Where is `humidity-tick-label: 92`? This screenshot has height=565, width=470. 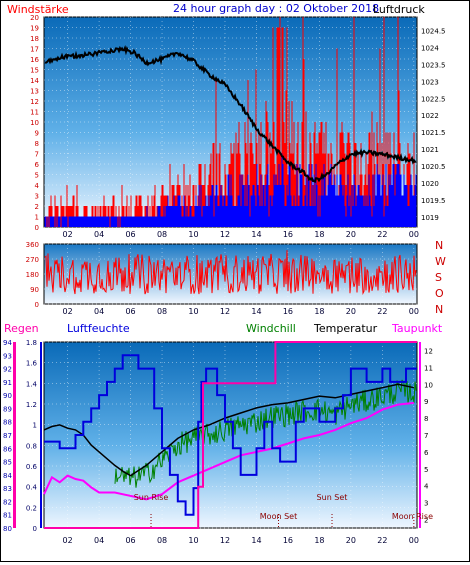 humidity-tick-label: 92 is located at coordinates (7, 370).